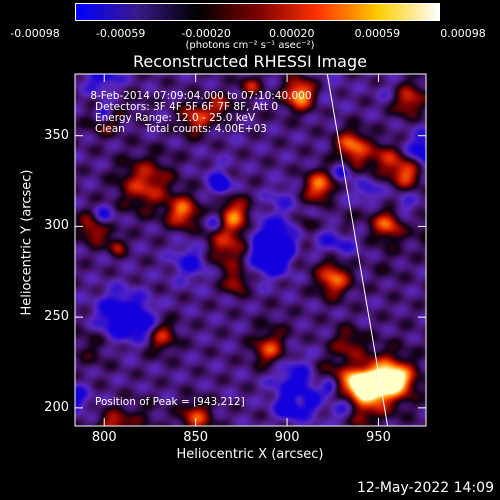 This screenshot has width=500, height=500. I want to click on x-tick-label: 800, so click(104, 437).